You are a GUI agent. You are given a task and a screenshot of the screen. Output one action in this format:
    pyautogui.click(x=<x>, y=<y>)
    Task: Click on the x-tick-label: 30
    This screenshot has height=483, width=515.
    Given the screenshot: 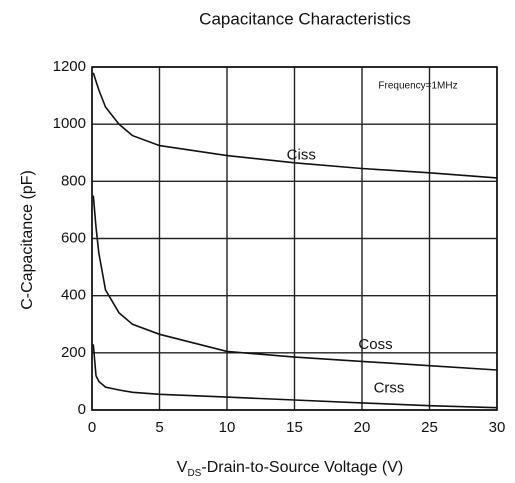 What is the action you would take?
    pyautogui.click(x=497, y=427)
    